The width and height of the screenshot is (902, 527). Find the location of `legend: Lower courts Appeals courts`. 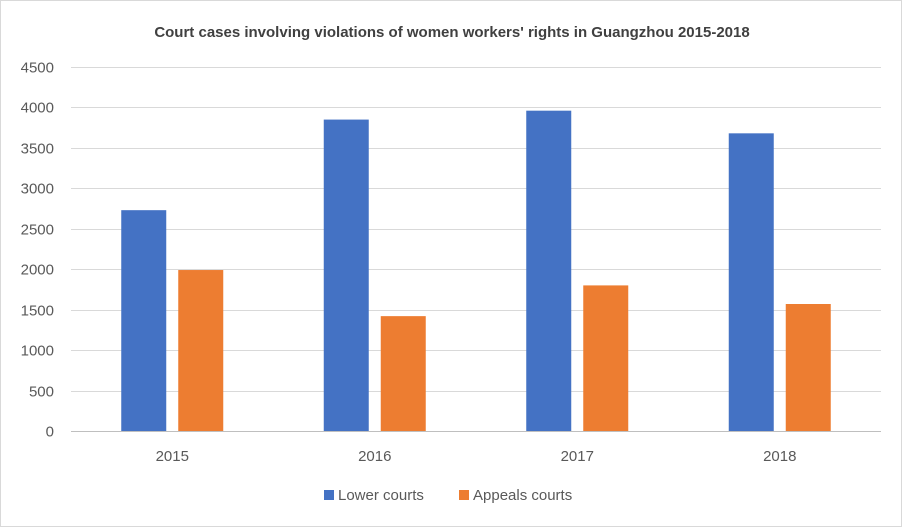

legend: Lower courts Appeals courts is located at coordinates (448, 495).